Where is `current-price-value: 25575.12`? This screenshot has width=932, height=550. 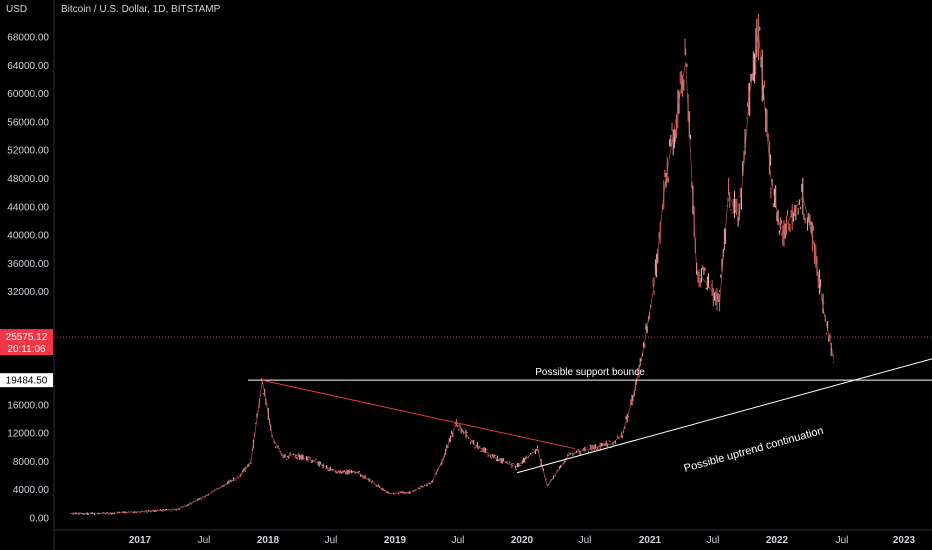
current-price-value: 25575.12 is located at coordinates (27, 337).